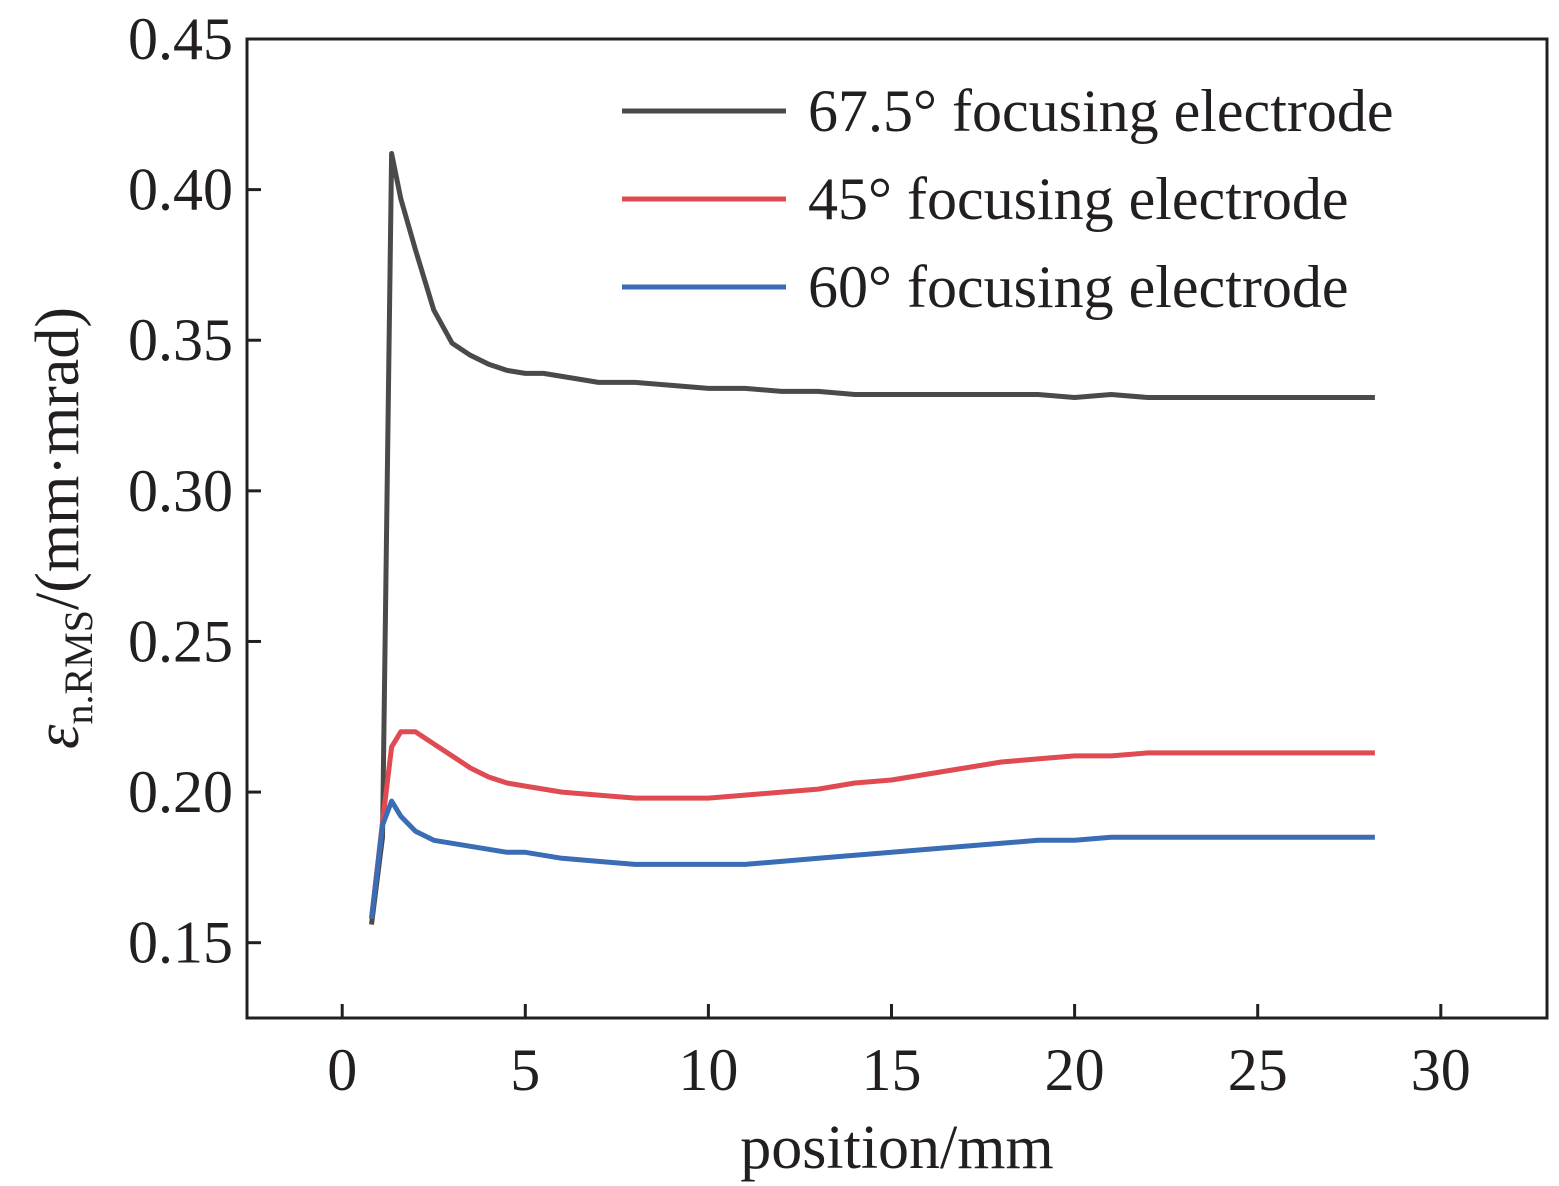 This screenshot has width=1559, height=1186. What do you see at coordinates (1258, 1070) in the screenshot?
I see `x-tick-label: 25` at bounding box center [1258, 1070].